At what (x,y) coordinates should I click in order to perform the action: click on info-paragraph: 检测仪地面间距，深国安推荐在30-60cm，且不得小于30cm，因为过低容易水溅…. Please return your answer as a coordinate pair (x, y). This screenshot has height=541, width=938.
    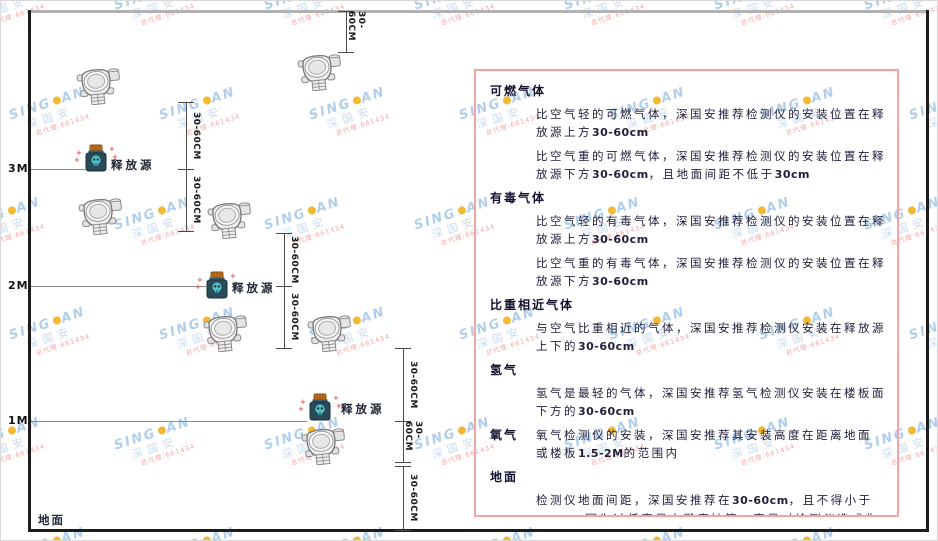
    Looking at the image, I should click on (706, 504).